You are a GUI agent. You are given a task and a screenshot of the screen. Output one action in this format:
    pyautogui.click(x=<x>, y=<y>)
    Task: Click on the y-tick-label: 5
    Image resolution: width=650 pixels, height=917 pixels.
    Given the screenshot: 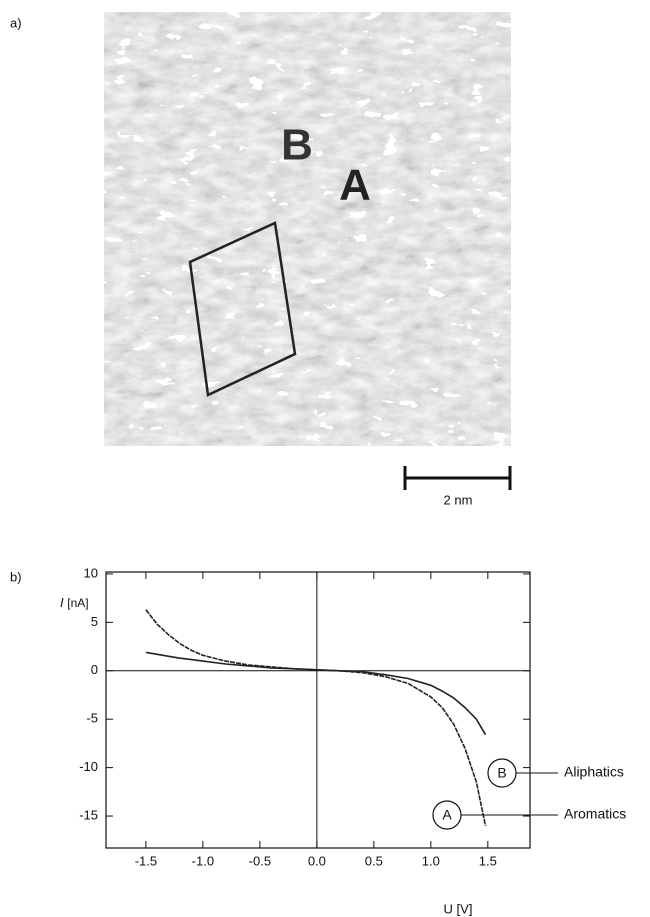 What is the action you would take?
    pyautogui.click(x=94, y=621)
    